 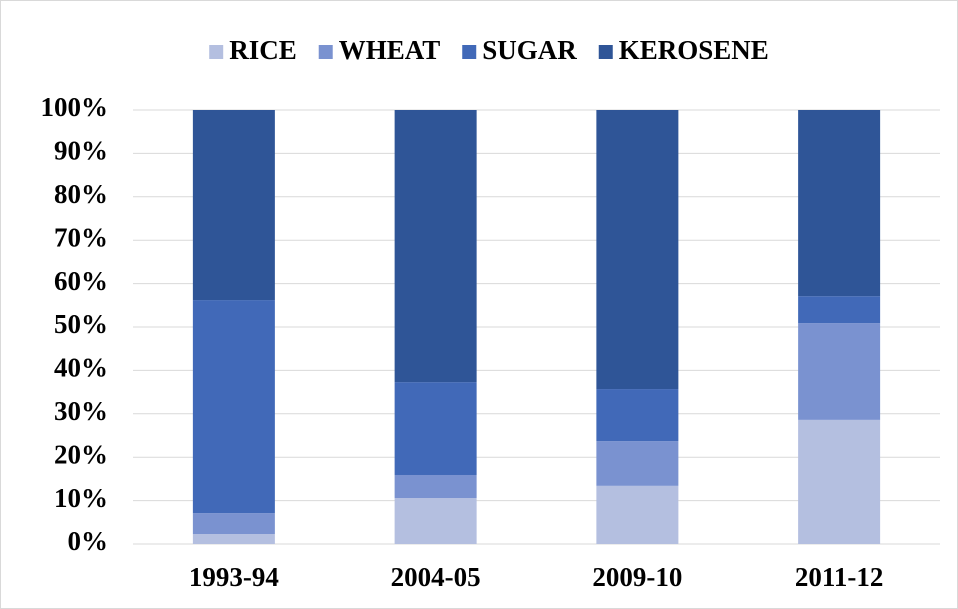 I want to click on x-tick-label: 1993-94, so click(x=234, y=577).